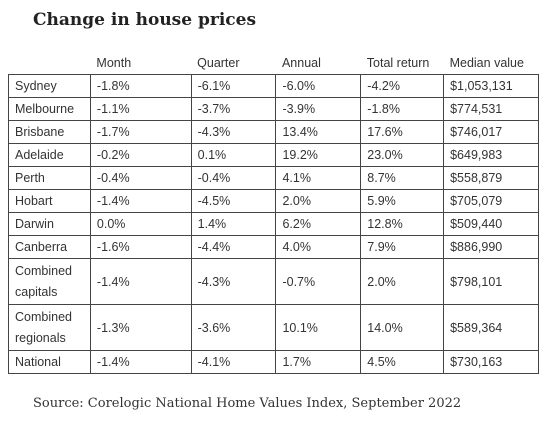  I want to click on cell-region: Canberra, so click(49, 247).